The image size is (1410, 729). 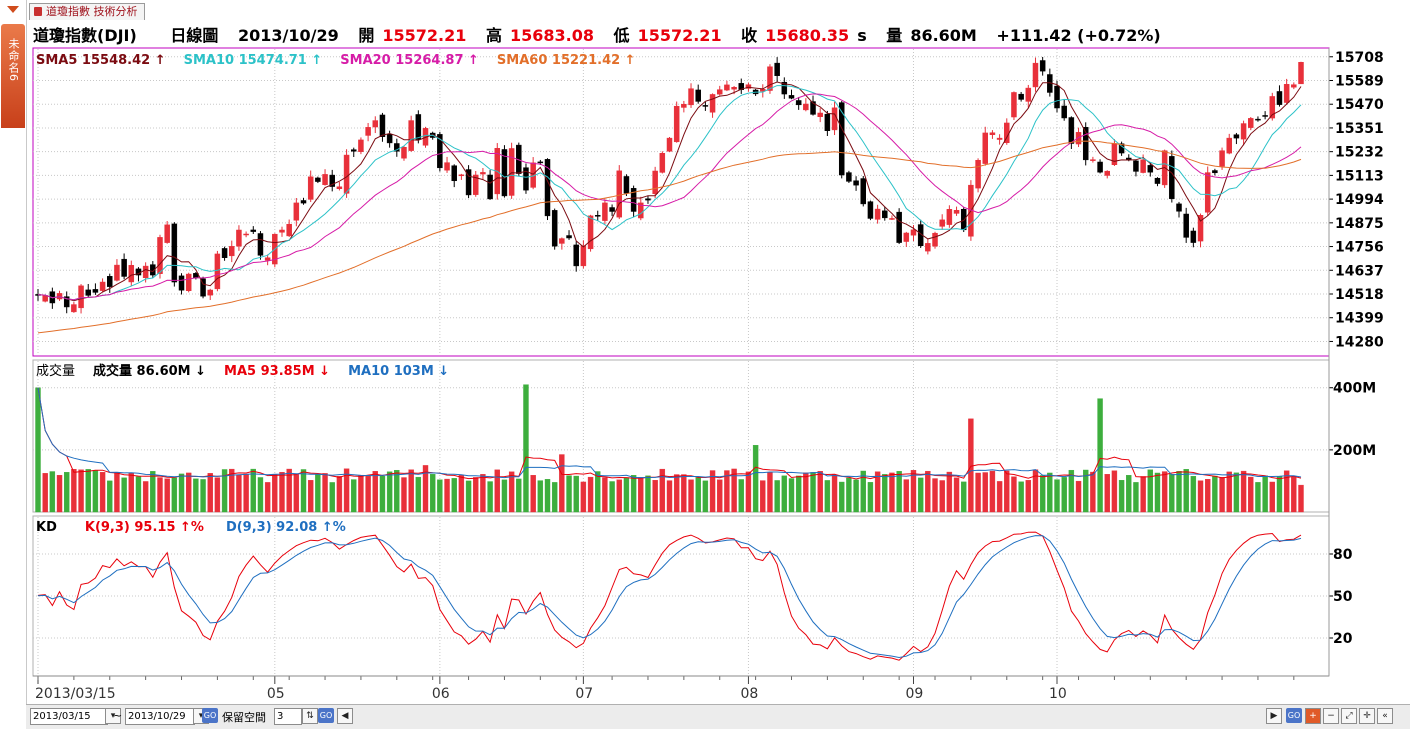 I want to click on price-axis-label-14280: 14280, so click(x=1359, y=342).